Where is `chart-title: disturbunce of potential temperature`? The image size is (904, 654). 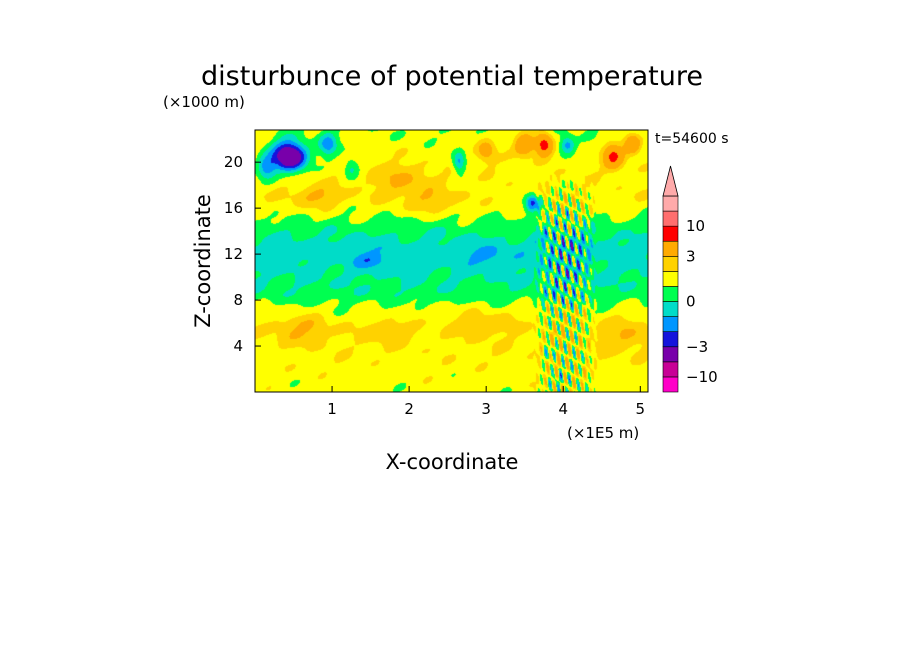 chart-title: disturbunce of potential temperature is located at coordinates (452, 76).